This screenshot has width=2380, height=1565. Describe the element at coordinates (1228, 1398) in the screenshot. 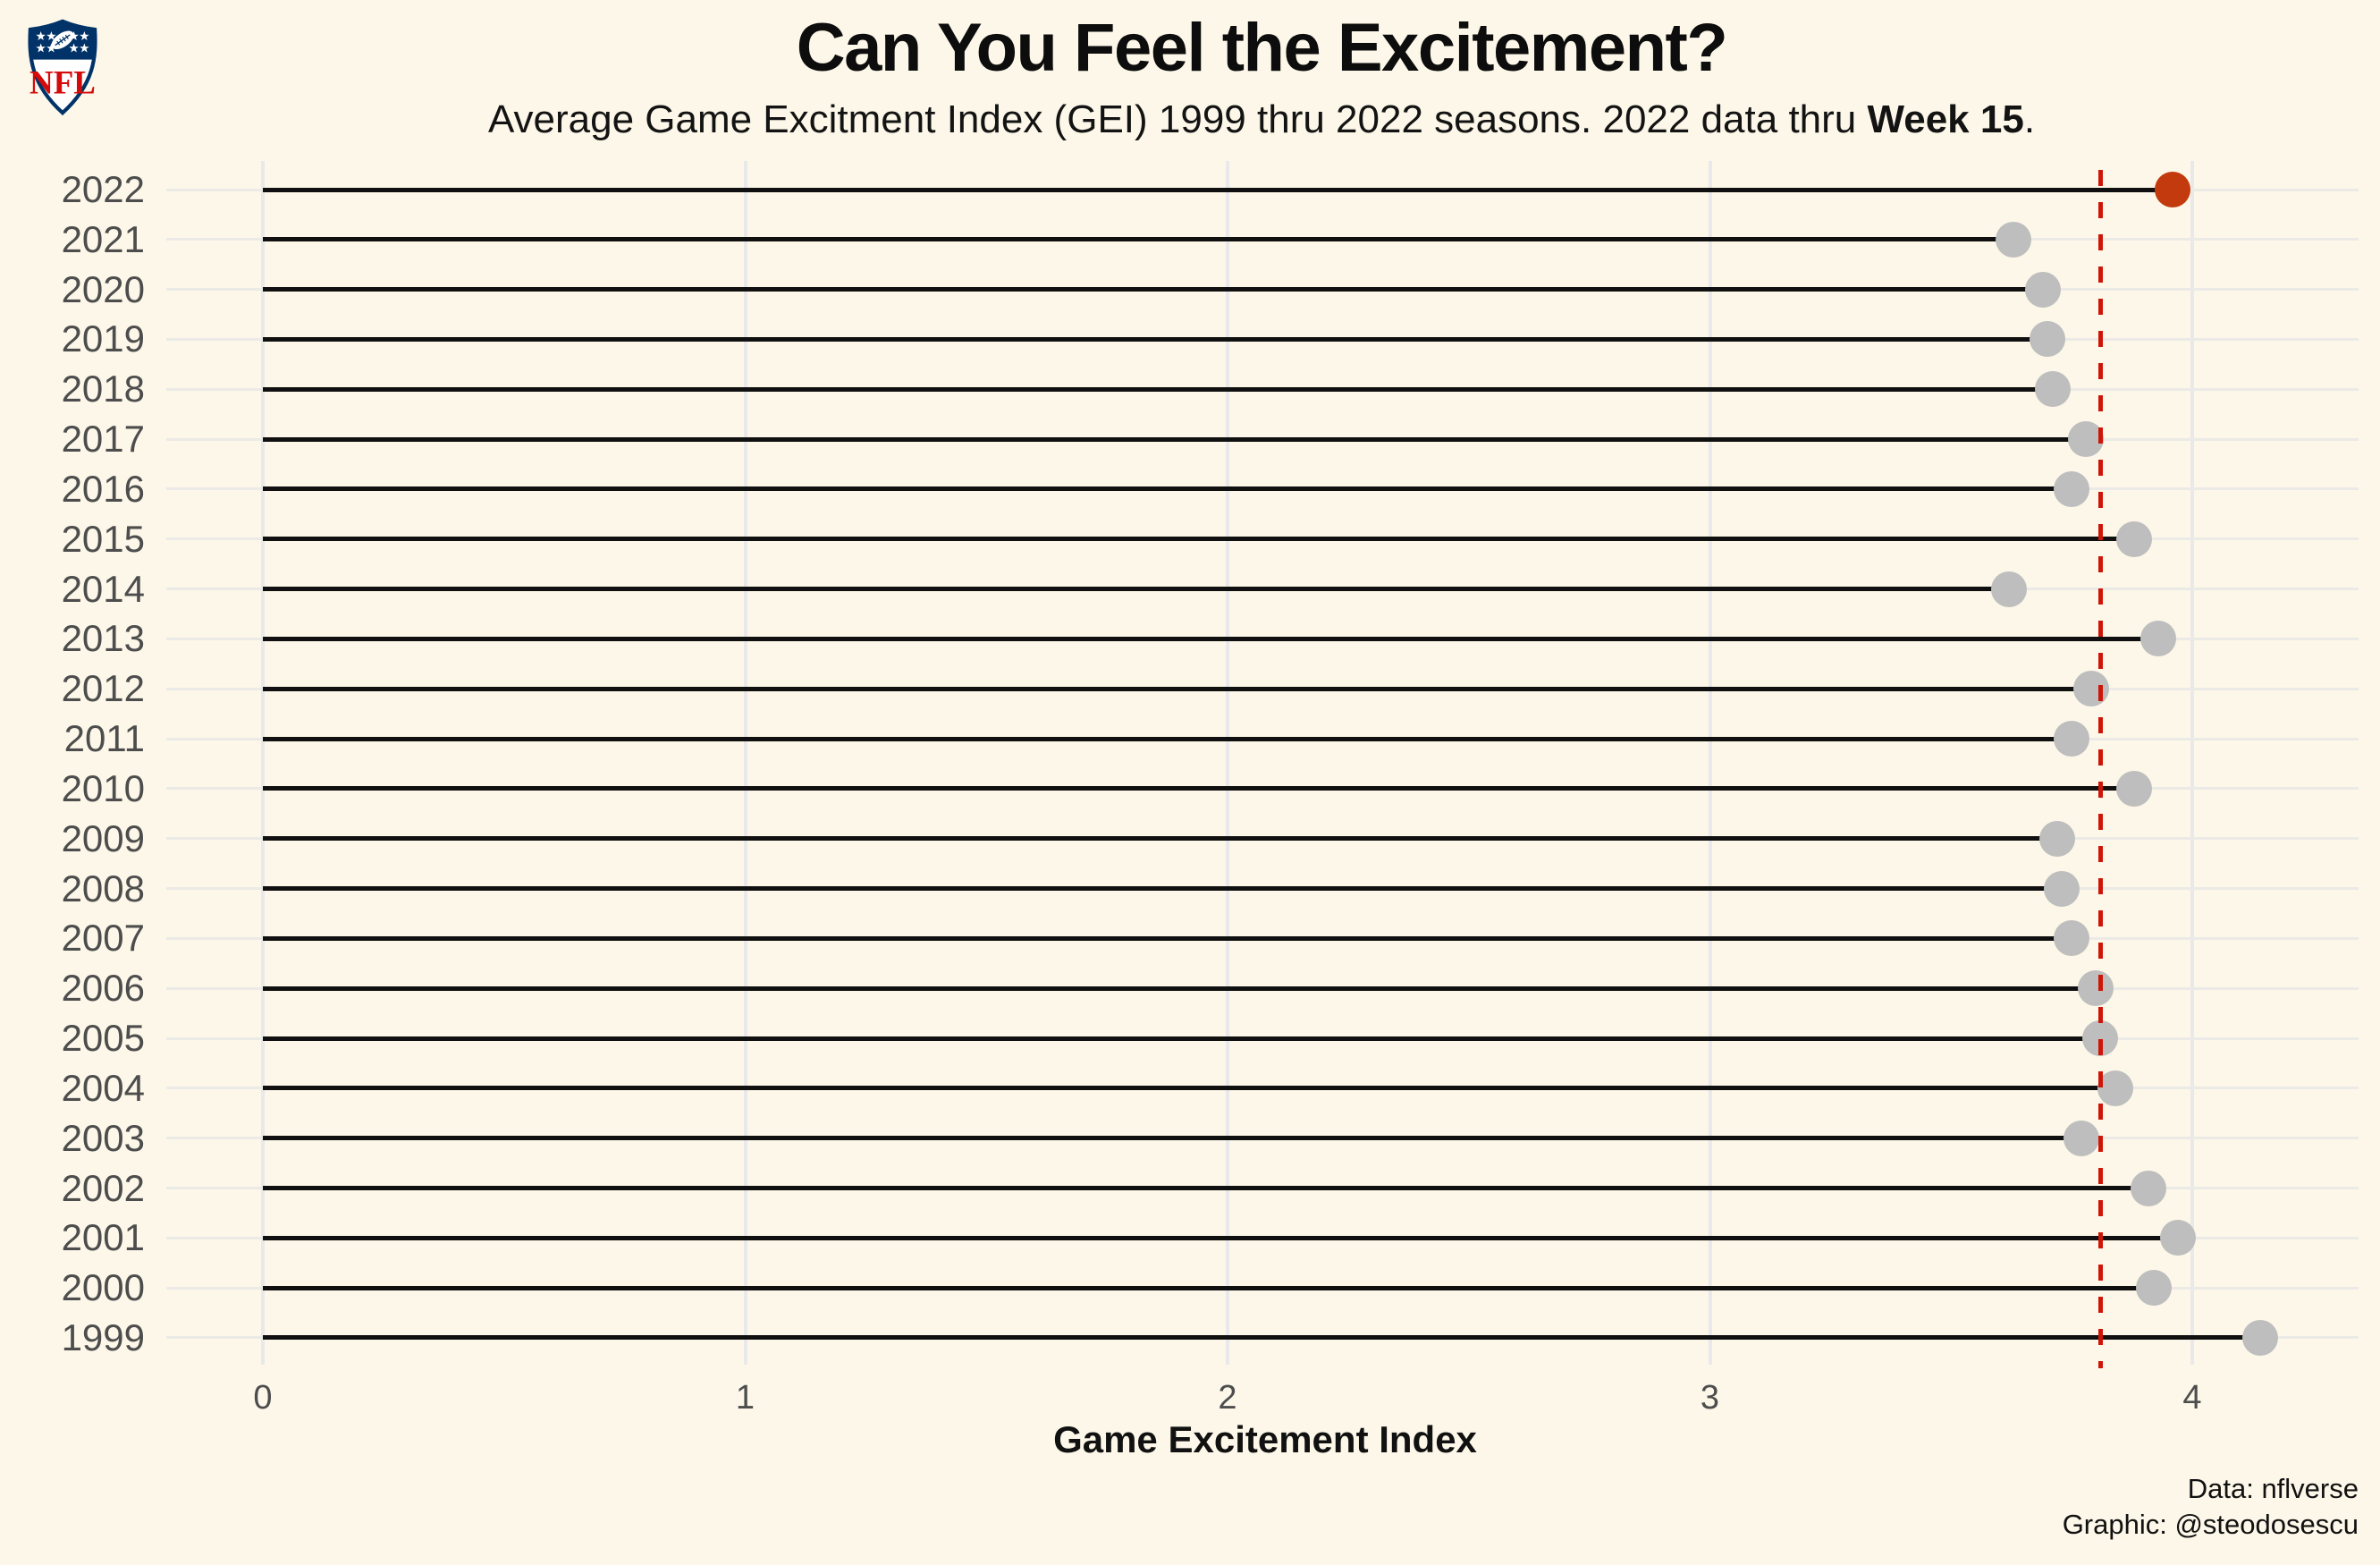

I see `x-tick-label: 2` at that location.